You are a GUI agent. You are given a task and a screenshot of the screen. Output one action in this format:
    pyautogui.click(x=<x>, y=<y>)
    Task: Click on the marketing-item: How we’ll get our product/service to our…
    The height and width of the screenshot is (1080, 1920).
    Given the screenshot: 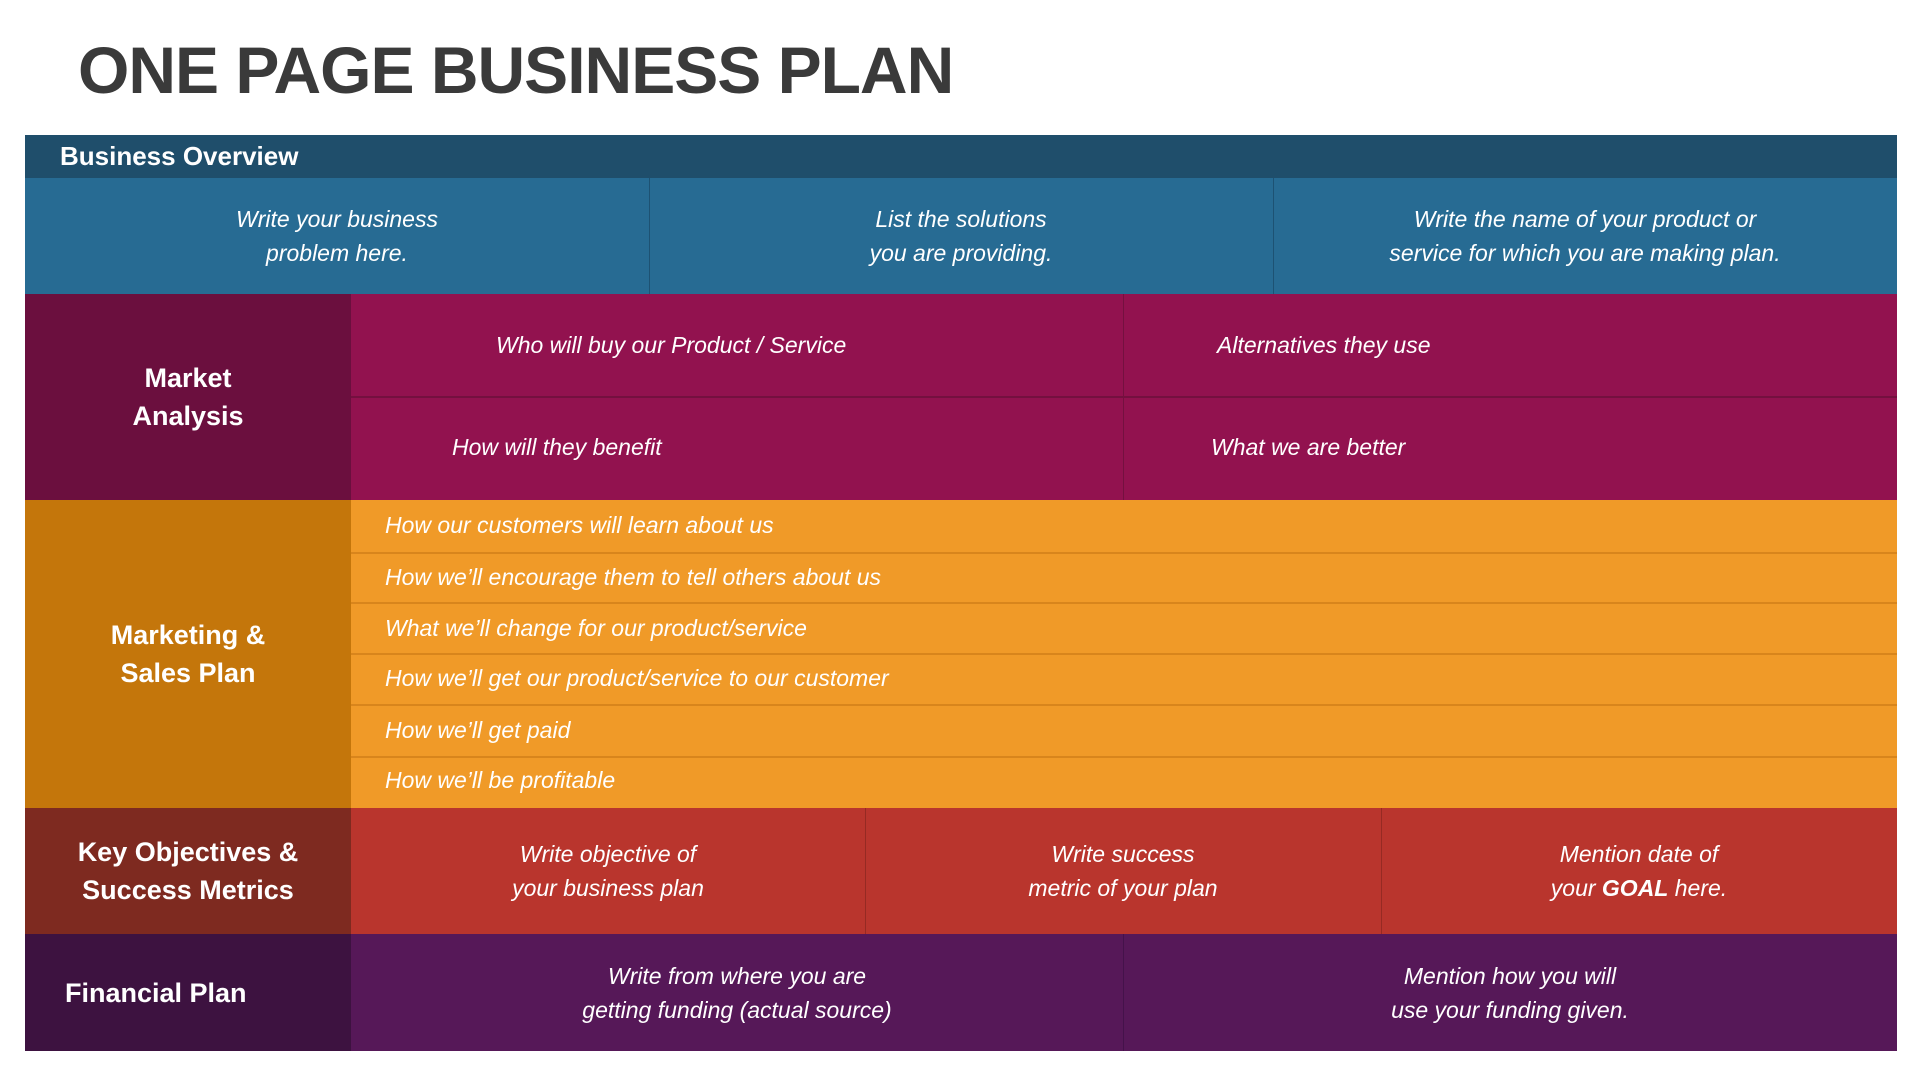 What is the action you would take?
    pyautogui.click(x=637, y=678)
    